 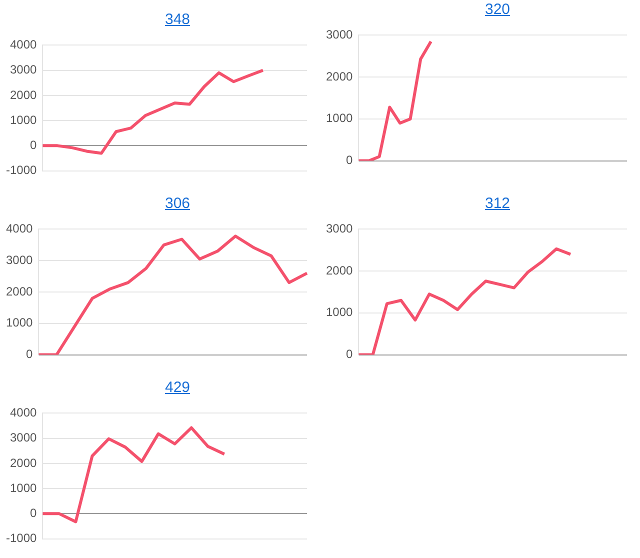 What do you see at coordinates (178, 20) in the screenshot?
I see `chart-title: 348` at bounding box center [178, 20].